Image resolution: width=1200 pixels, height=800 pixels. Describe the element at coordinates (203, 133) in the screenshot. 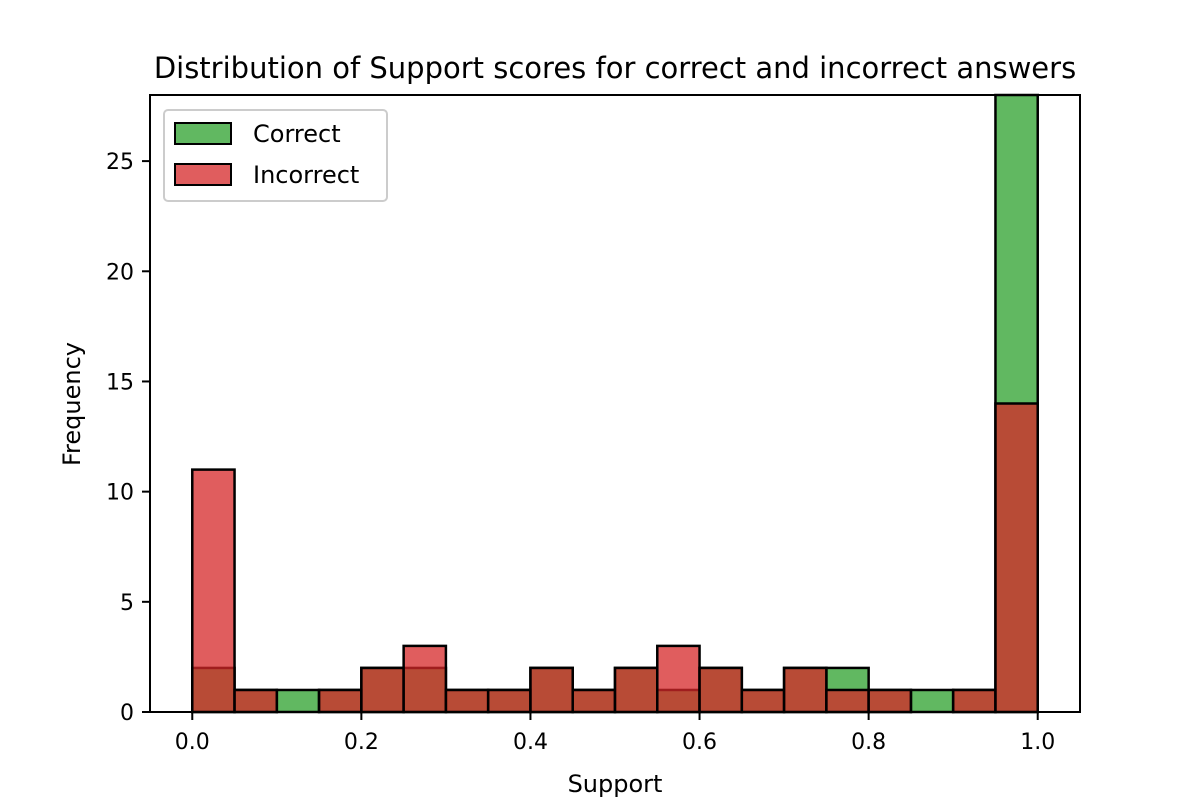

I see `legend-swatch-correct` at that location.